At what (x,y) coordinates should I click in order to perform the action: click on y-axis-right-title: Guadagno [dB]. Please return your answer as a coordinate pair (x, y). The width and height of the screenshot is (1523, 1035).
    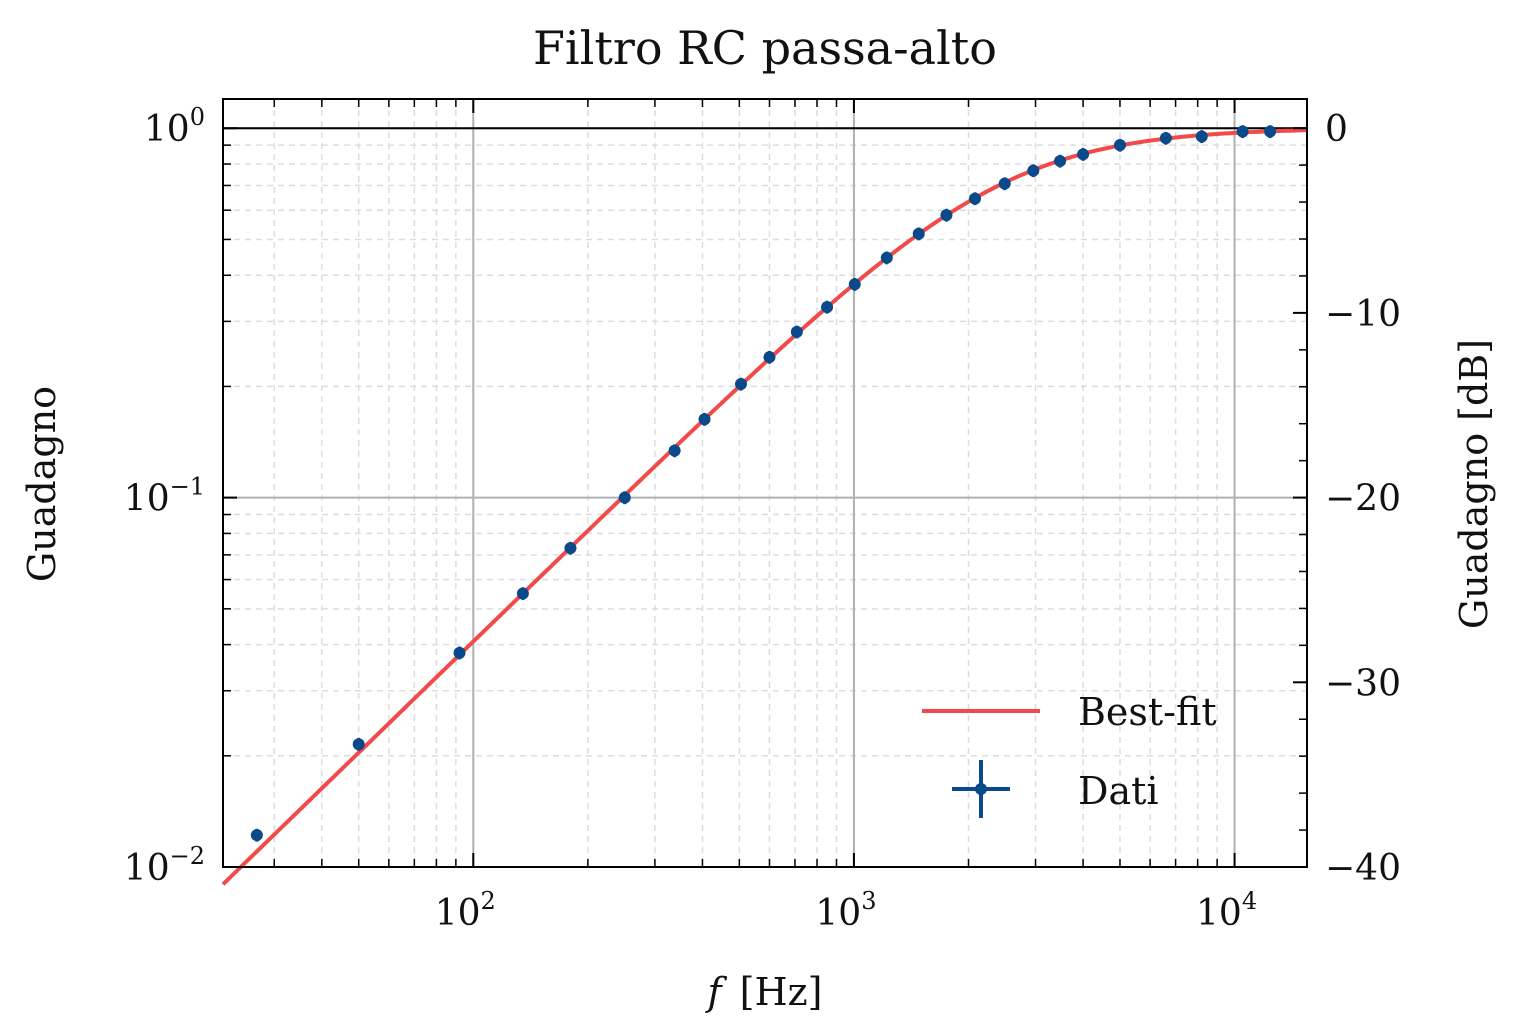
    Looking at the image, I should click on (1474, 484).